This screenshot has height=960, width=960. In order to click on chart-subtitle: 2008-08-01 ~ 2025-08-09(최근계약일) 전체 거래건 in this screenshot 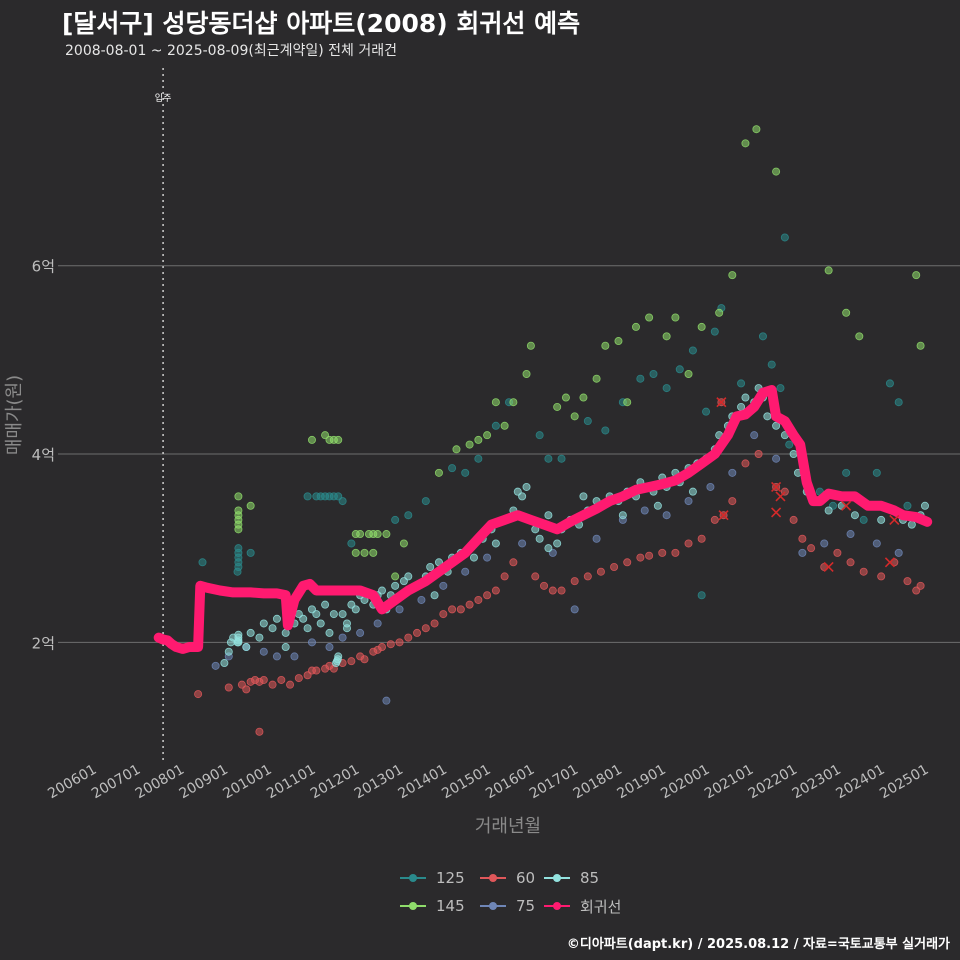, I will do `click(231, 51)`.